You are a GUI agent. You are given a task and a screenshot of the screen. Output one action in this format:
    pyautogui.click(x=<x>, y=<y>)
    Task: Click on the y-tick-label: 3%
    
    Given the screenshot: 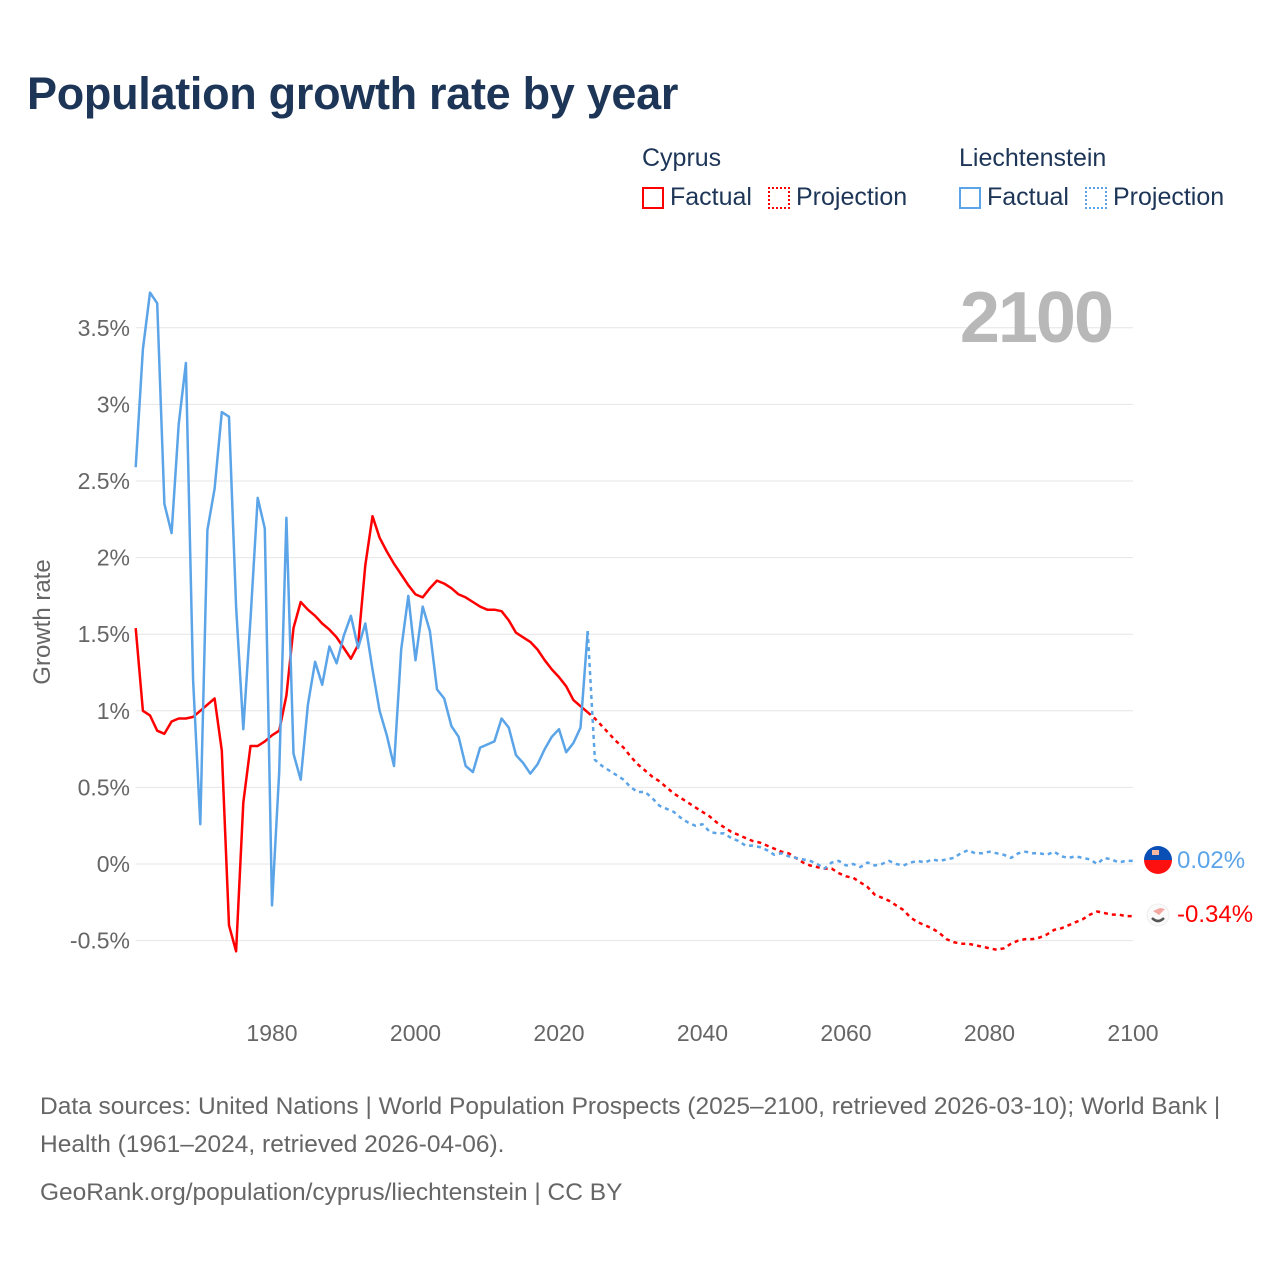 What is the action you would take?
    pyautogui.click(x=113, y=404)
    